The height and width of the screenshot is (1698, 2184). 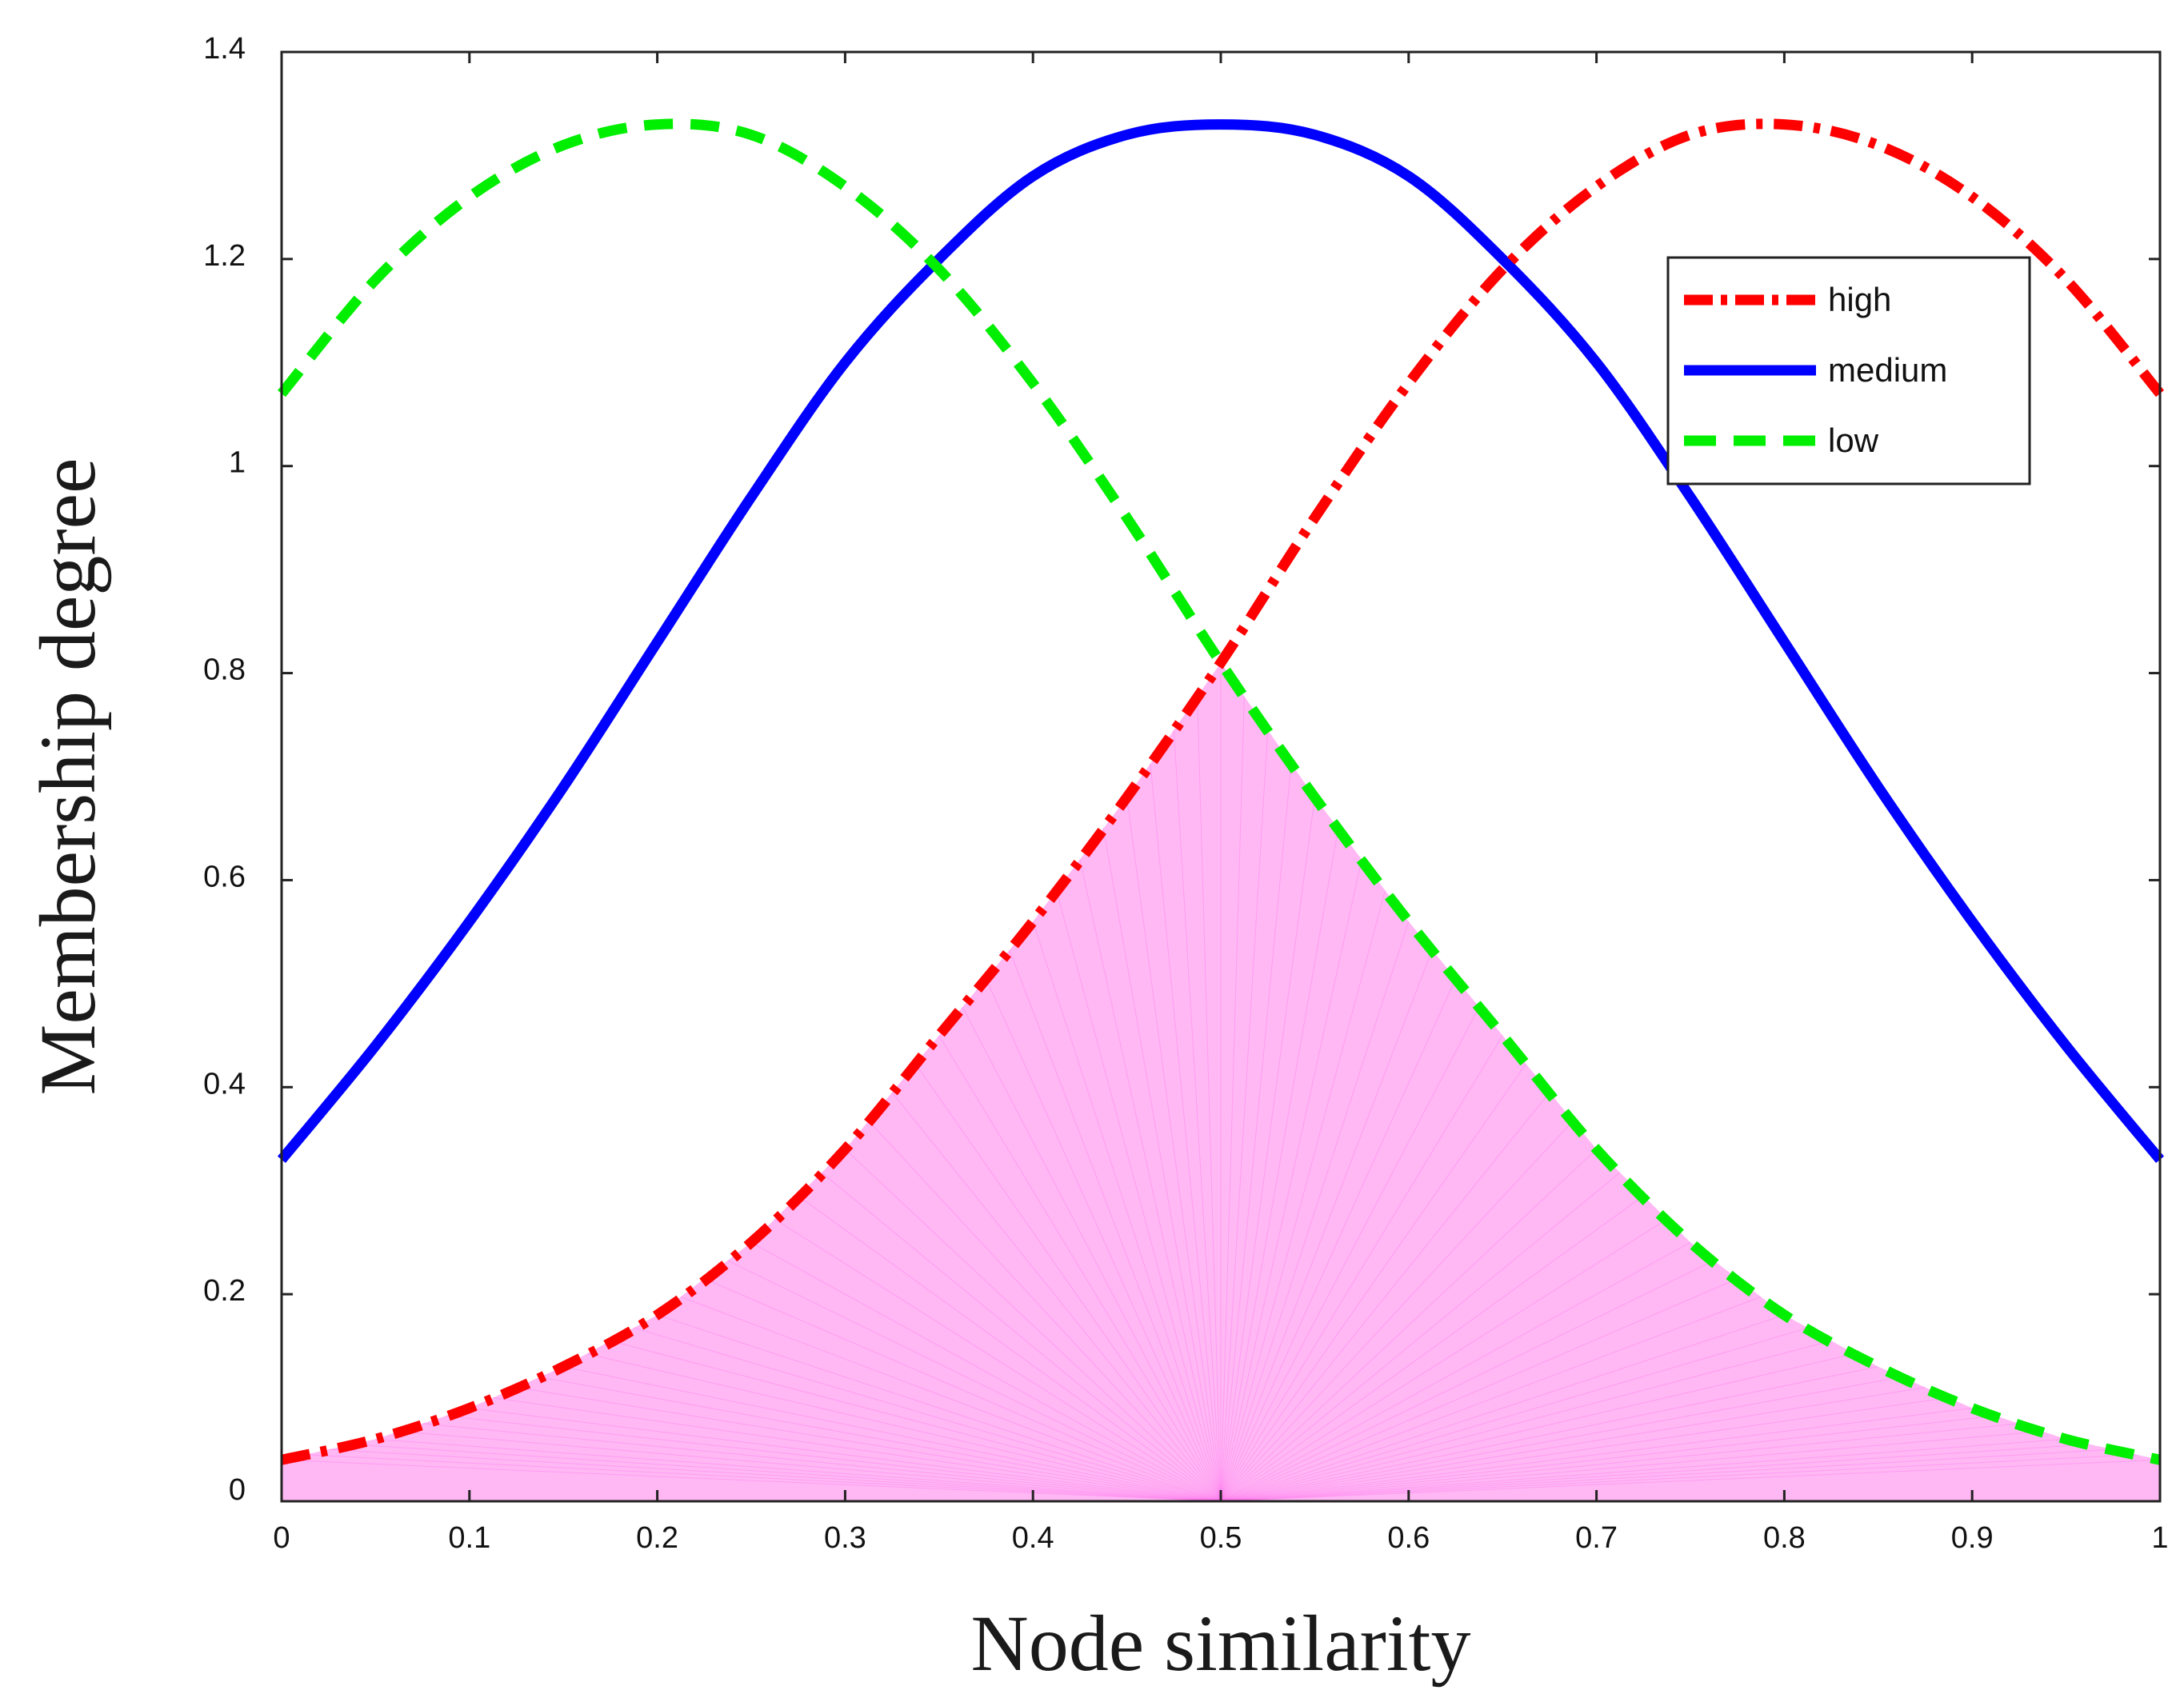 What do you see at coordinates (224, 1291) in the screenshot?
I see `y-tick-label: 0.2` at bounding box center [224, 1291].